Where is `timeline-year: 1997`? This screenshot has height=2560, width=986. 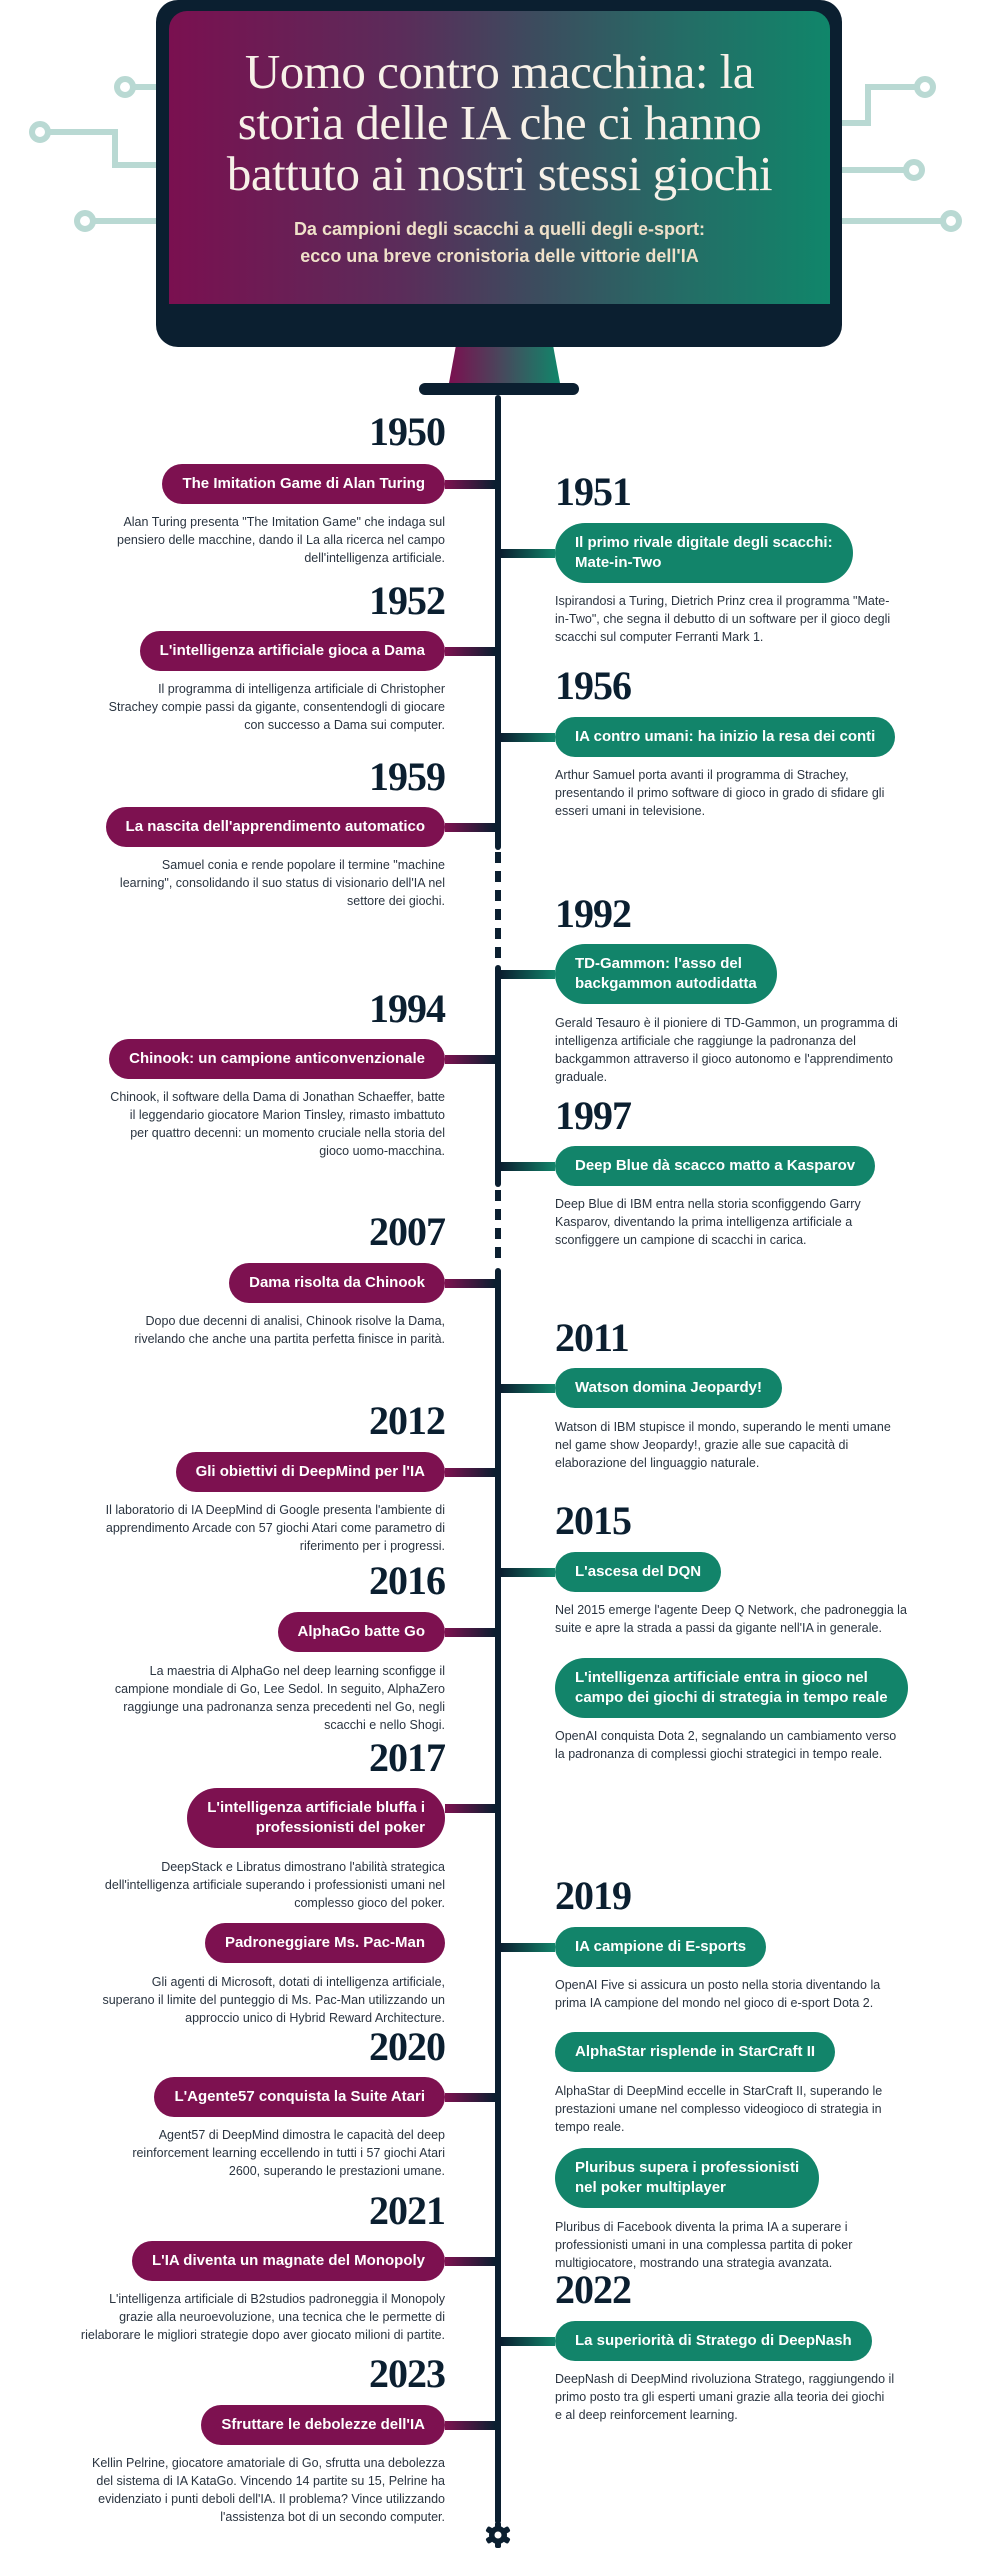
timeline-year: 1997 is located at coordinates (593, 1115).